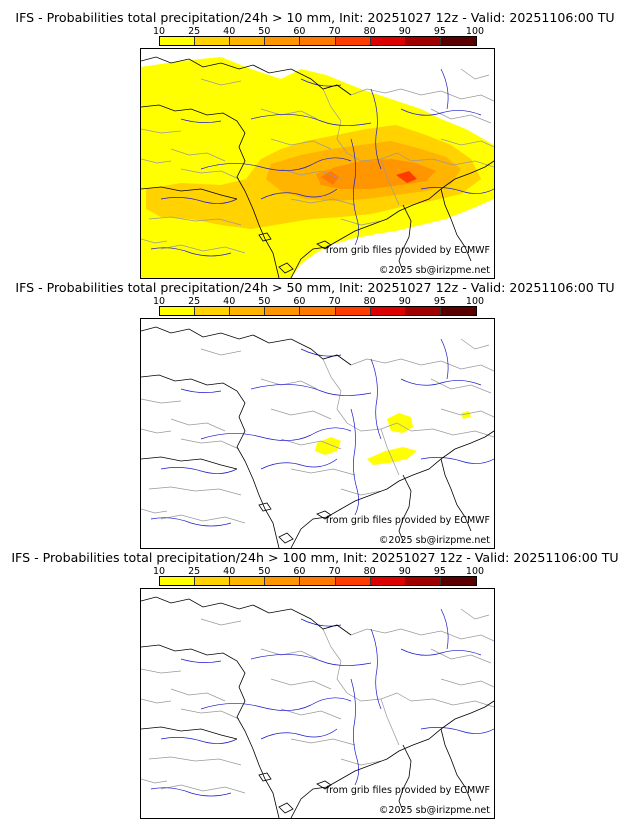 The image size is (630, 828). I want to click on colorbar-tick-50: 50, so click(264, 301).